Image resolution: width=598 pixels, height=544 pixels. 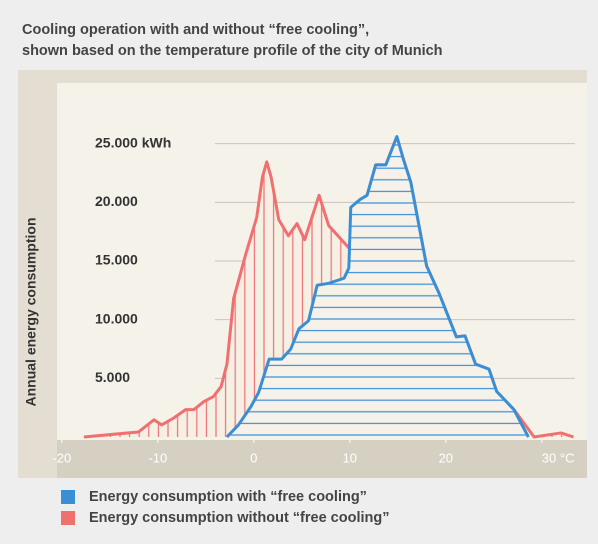 I want to click on x-axis-band, so click(x=322, y=459).